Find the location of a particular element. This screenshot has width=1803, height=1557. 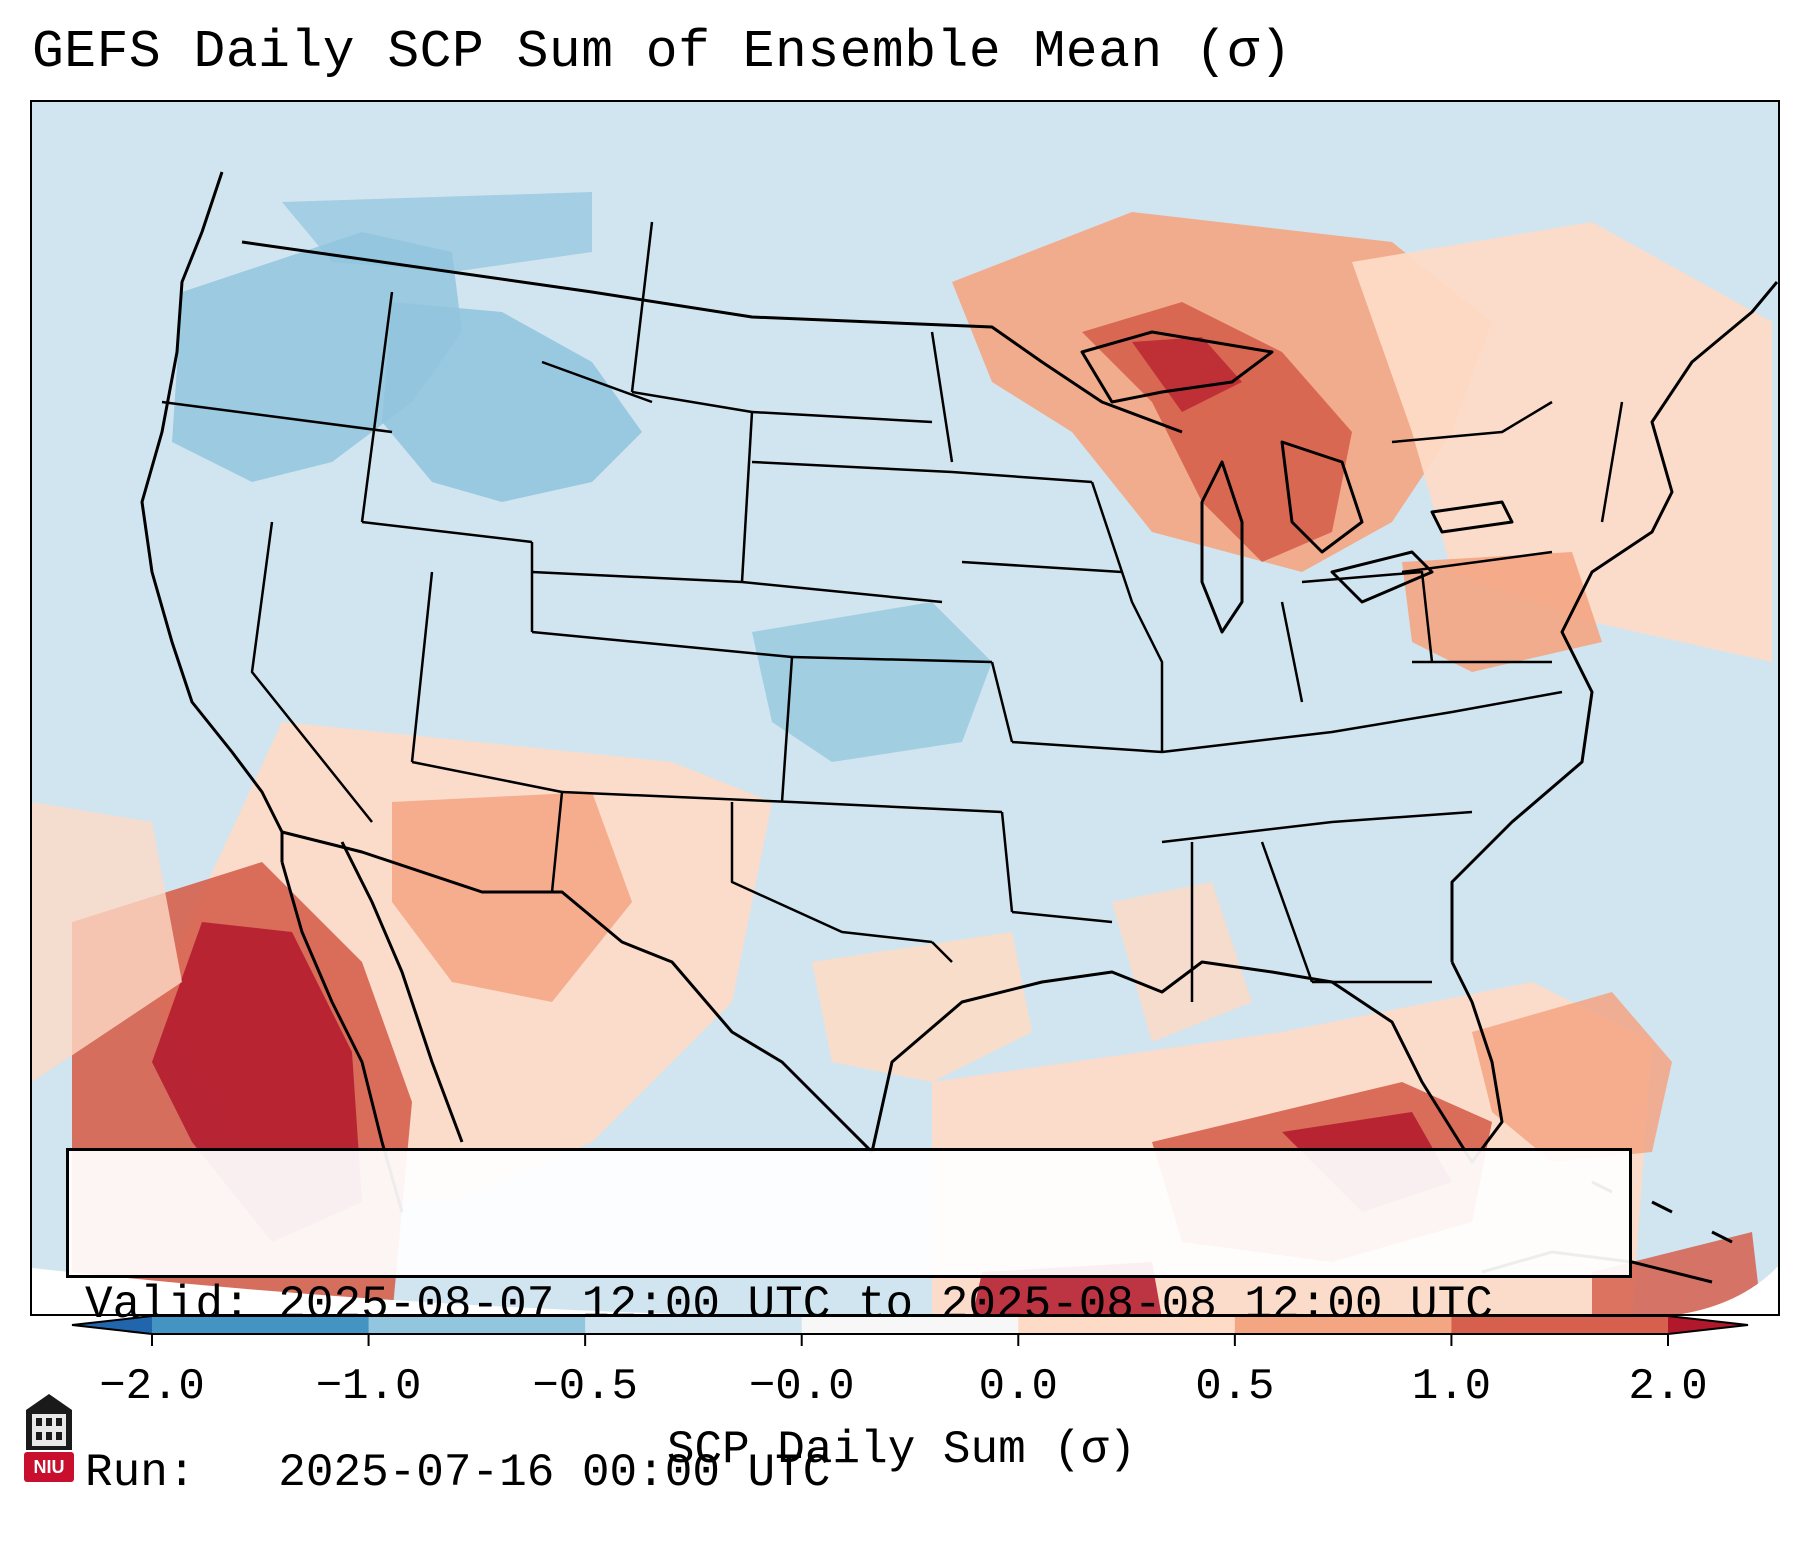

region-texas-pos is located at coordinates (922, 1007).